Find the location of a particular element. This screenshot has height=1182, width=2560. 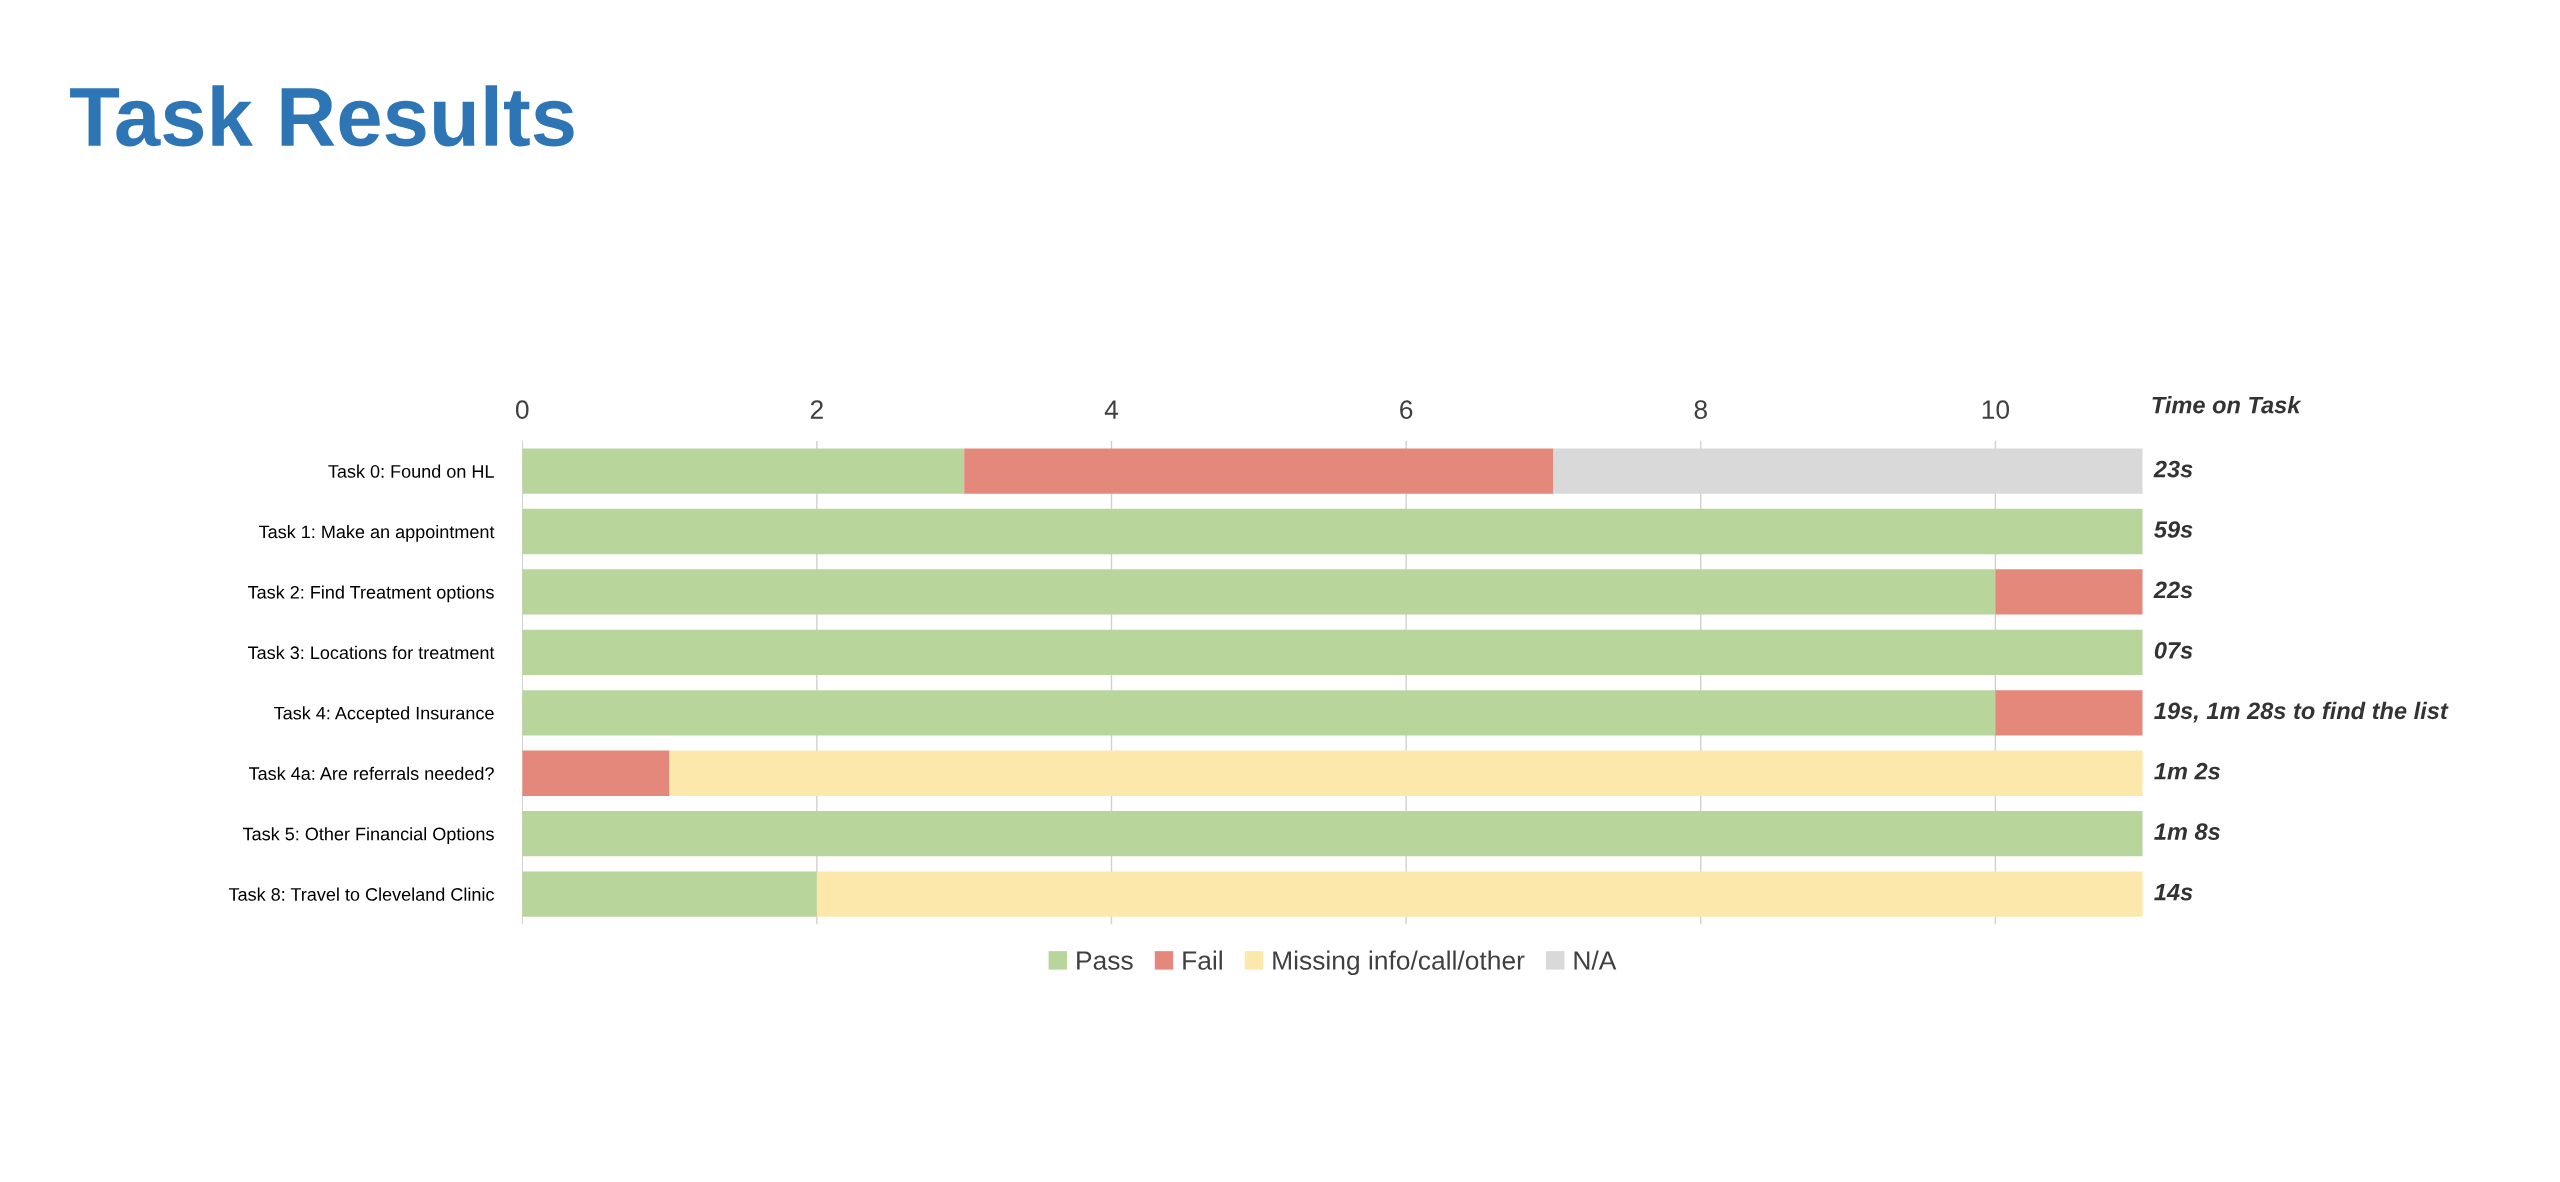

text: 1m 2s is located at coordinates (2187, 771).